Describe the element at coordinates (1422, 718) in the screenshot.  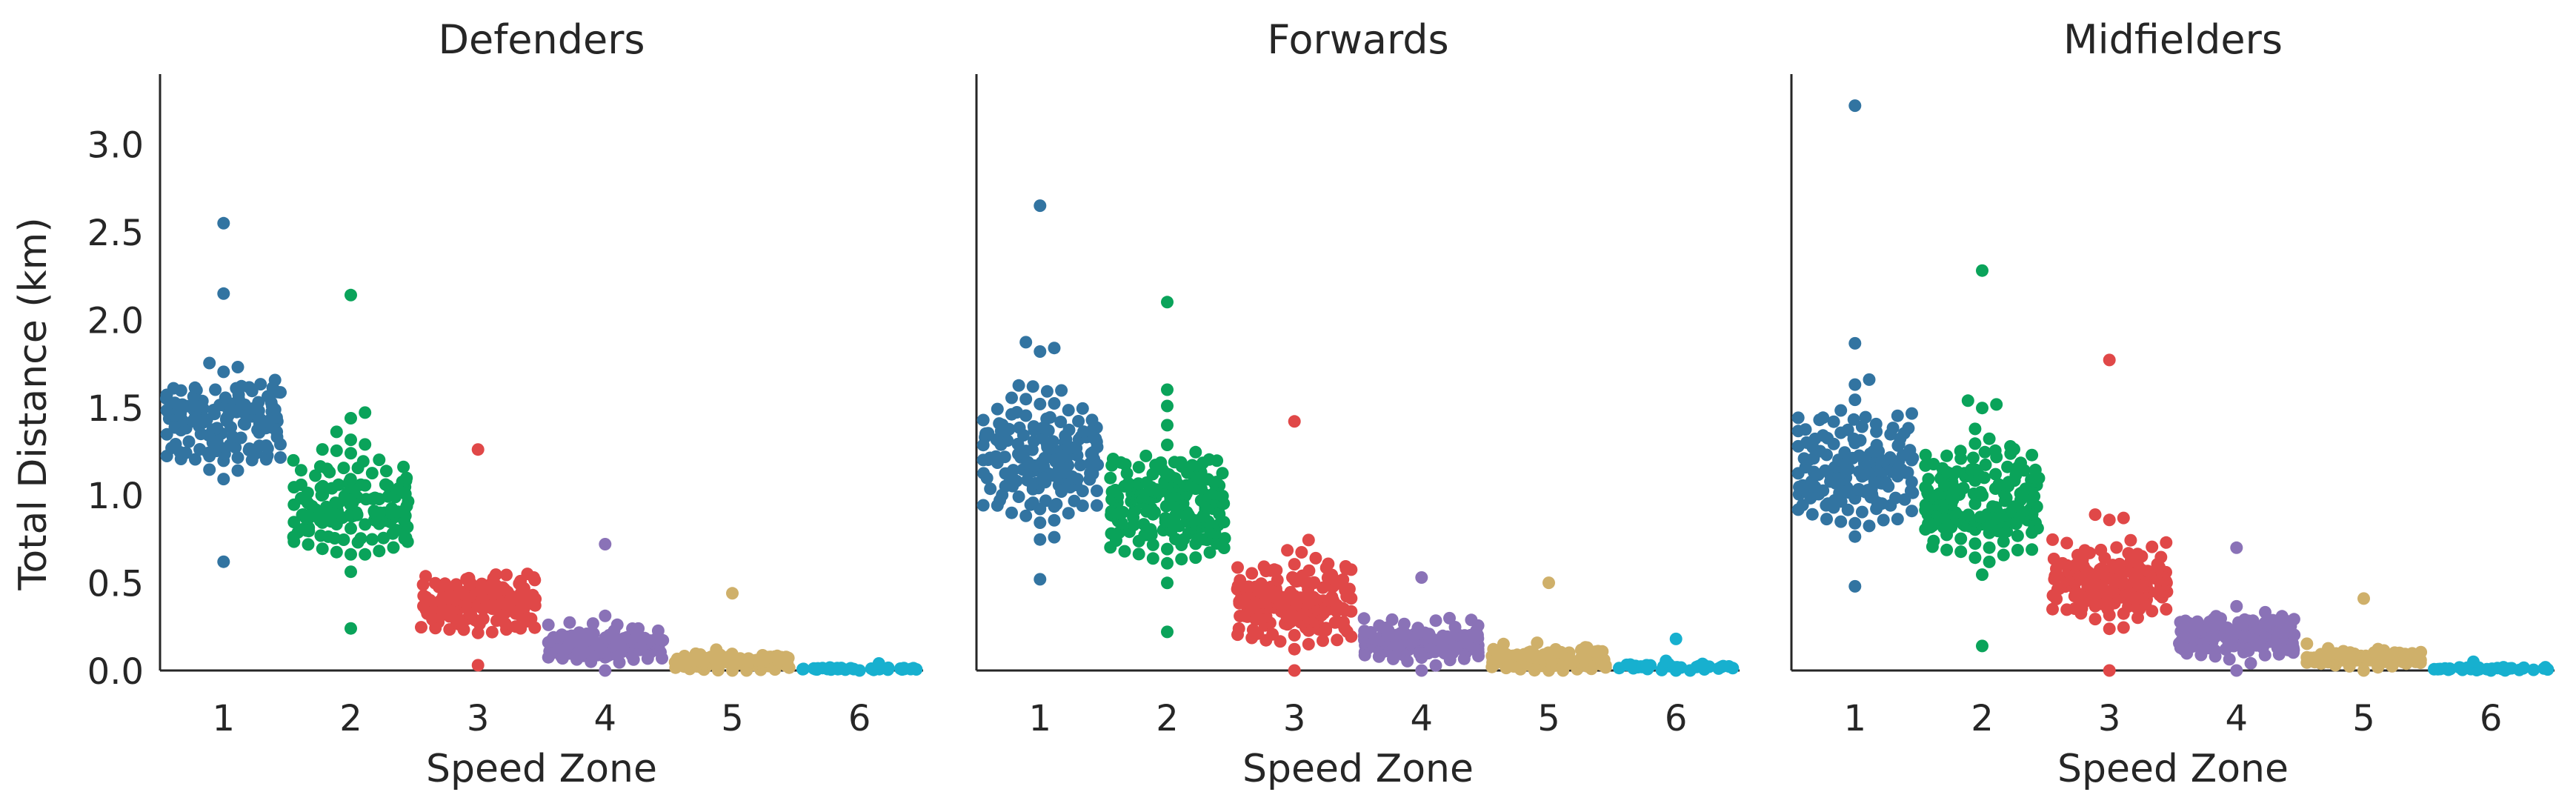
I see `x-tick-label: 4` at that location.